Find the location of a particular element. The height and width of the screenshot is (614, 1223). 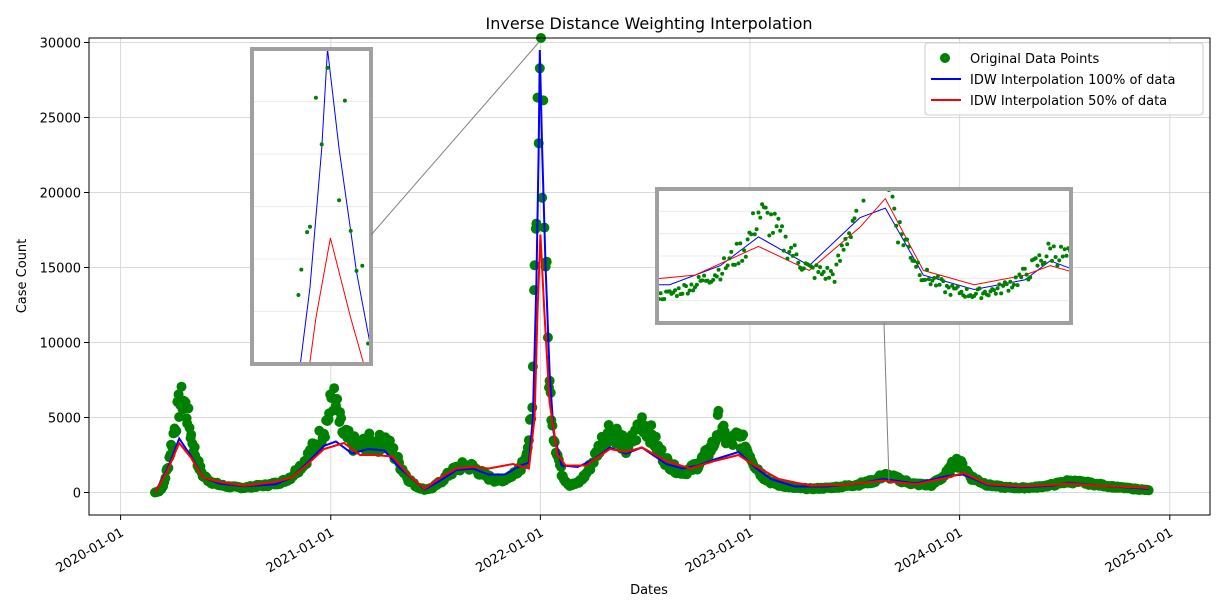

y-tick-label: 15000 is located at coordinates (60, 269).